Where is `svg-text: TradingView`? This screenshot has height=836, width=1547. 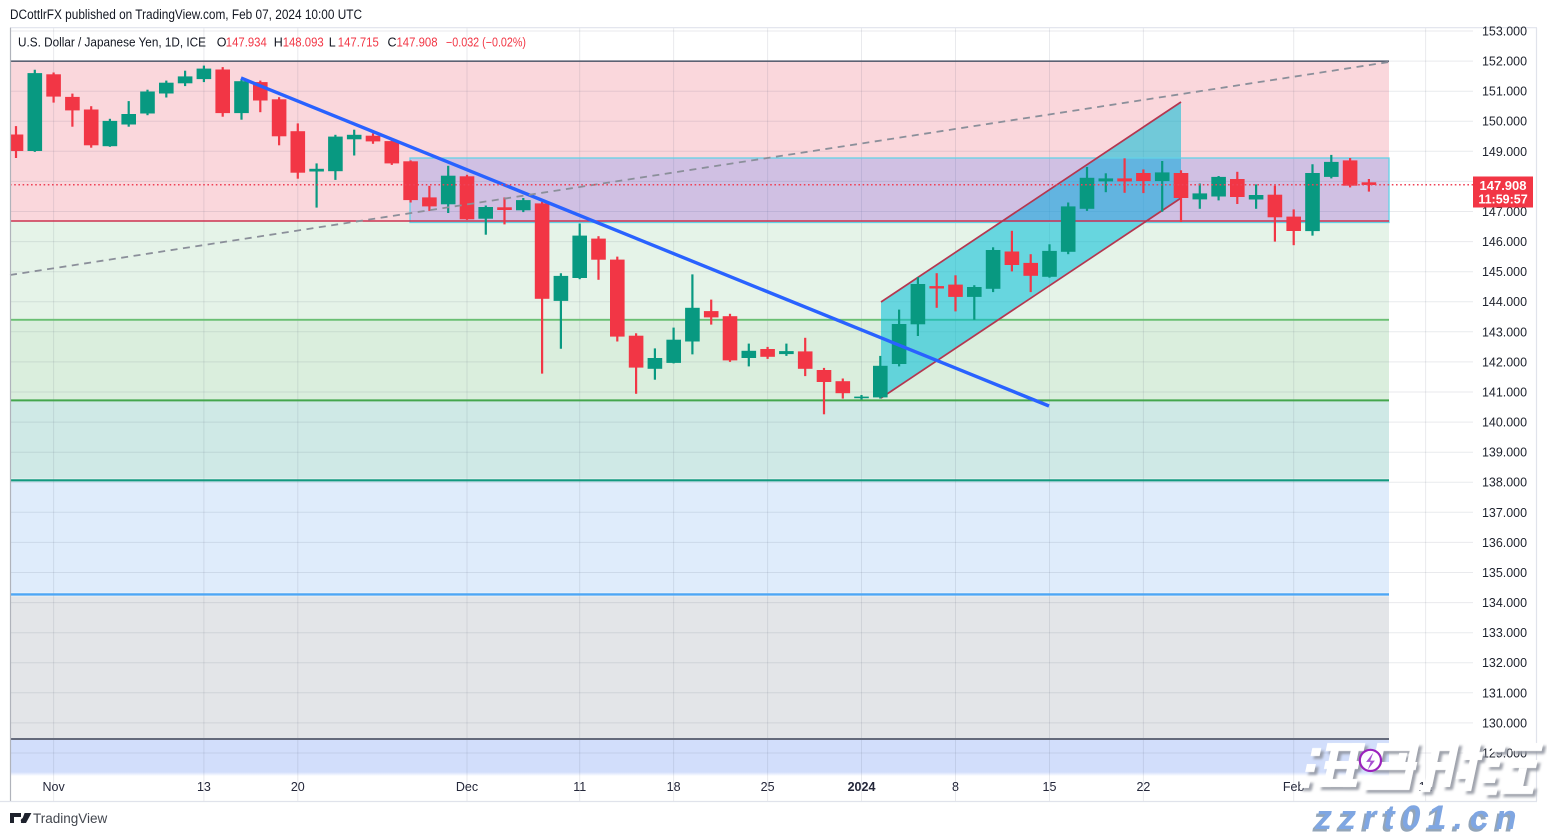 svg-text: TradingView is located at coordinates (70, 818).